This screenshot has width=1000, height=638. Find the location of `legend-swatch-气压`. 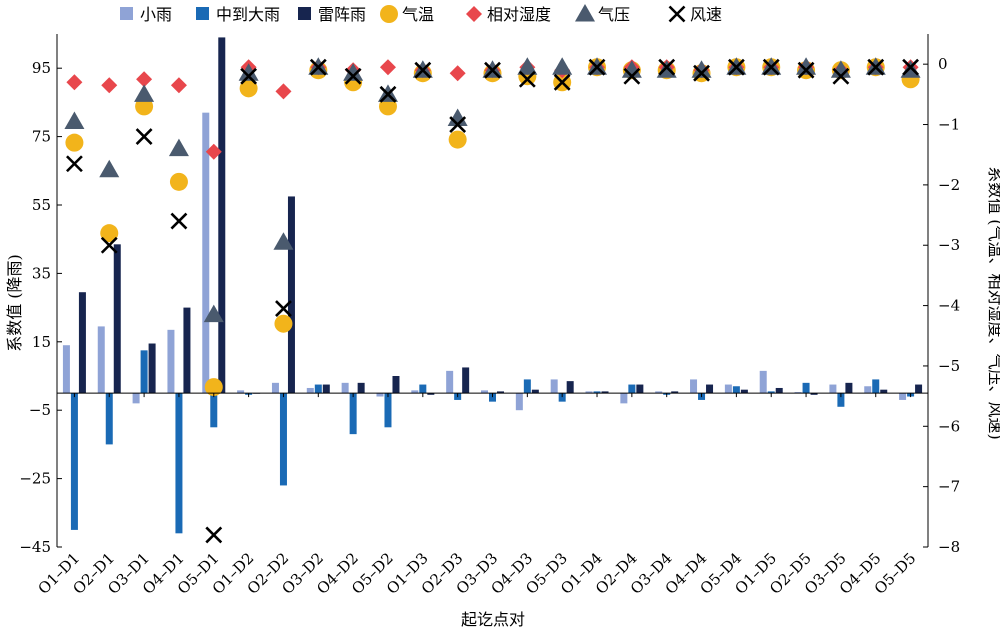

legend-swatch-气压 is located at coordinates (585, 13).